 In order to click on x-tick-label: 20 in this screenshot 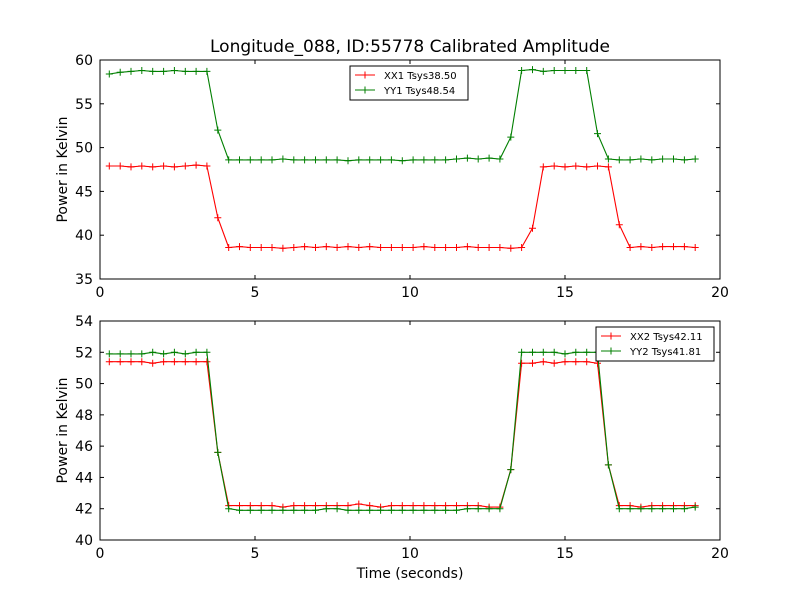, I will do `click(720, 554)`.